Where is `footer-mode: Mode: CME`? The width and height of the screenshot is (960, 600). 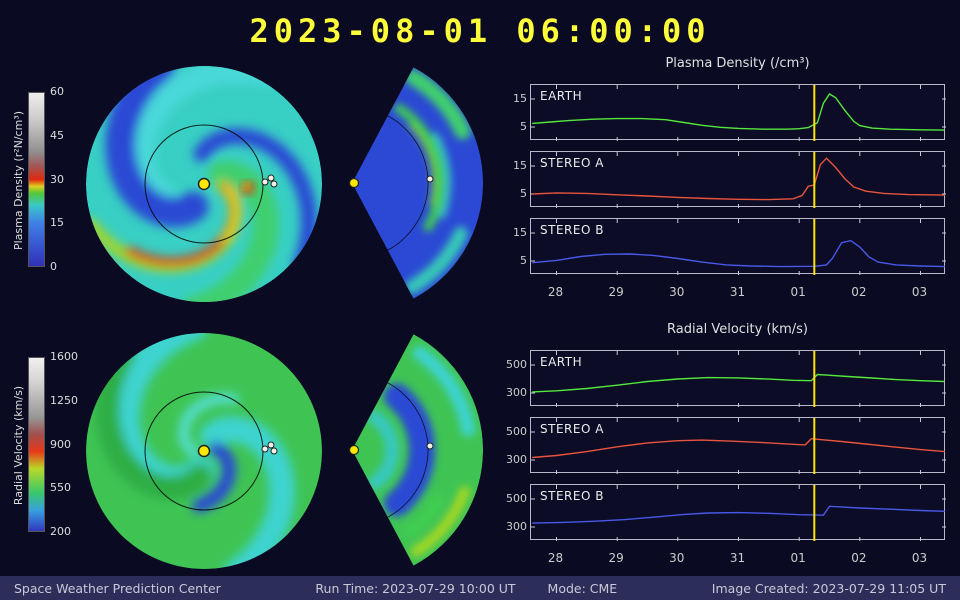
footer-mode: Mode: CME is located at coordinates (582, 588).